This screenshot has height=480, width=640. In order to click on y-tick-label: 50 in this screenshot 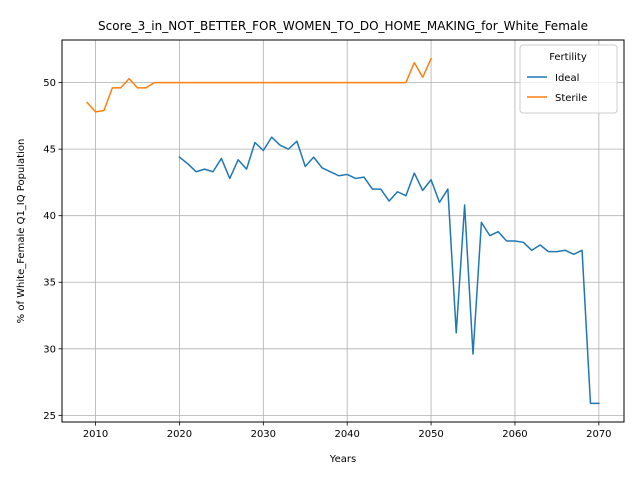, I will do `click(49, 83)`.